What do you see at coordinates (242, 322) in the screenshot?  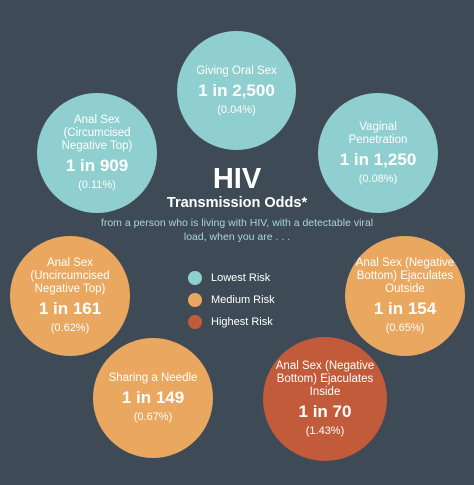 I see `legend-label: Highest Risk` at bounding box center [242, 322].